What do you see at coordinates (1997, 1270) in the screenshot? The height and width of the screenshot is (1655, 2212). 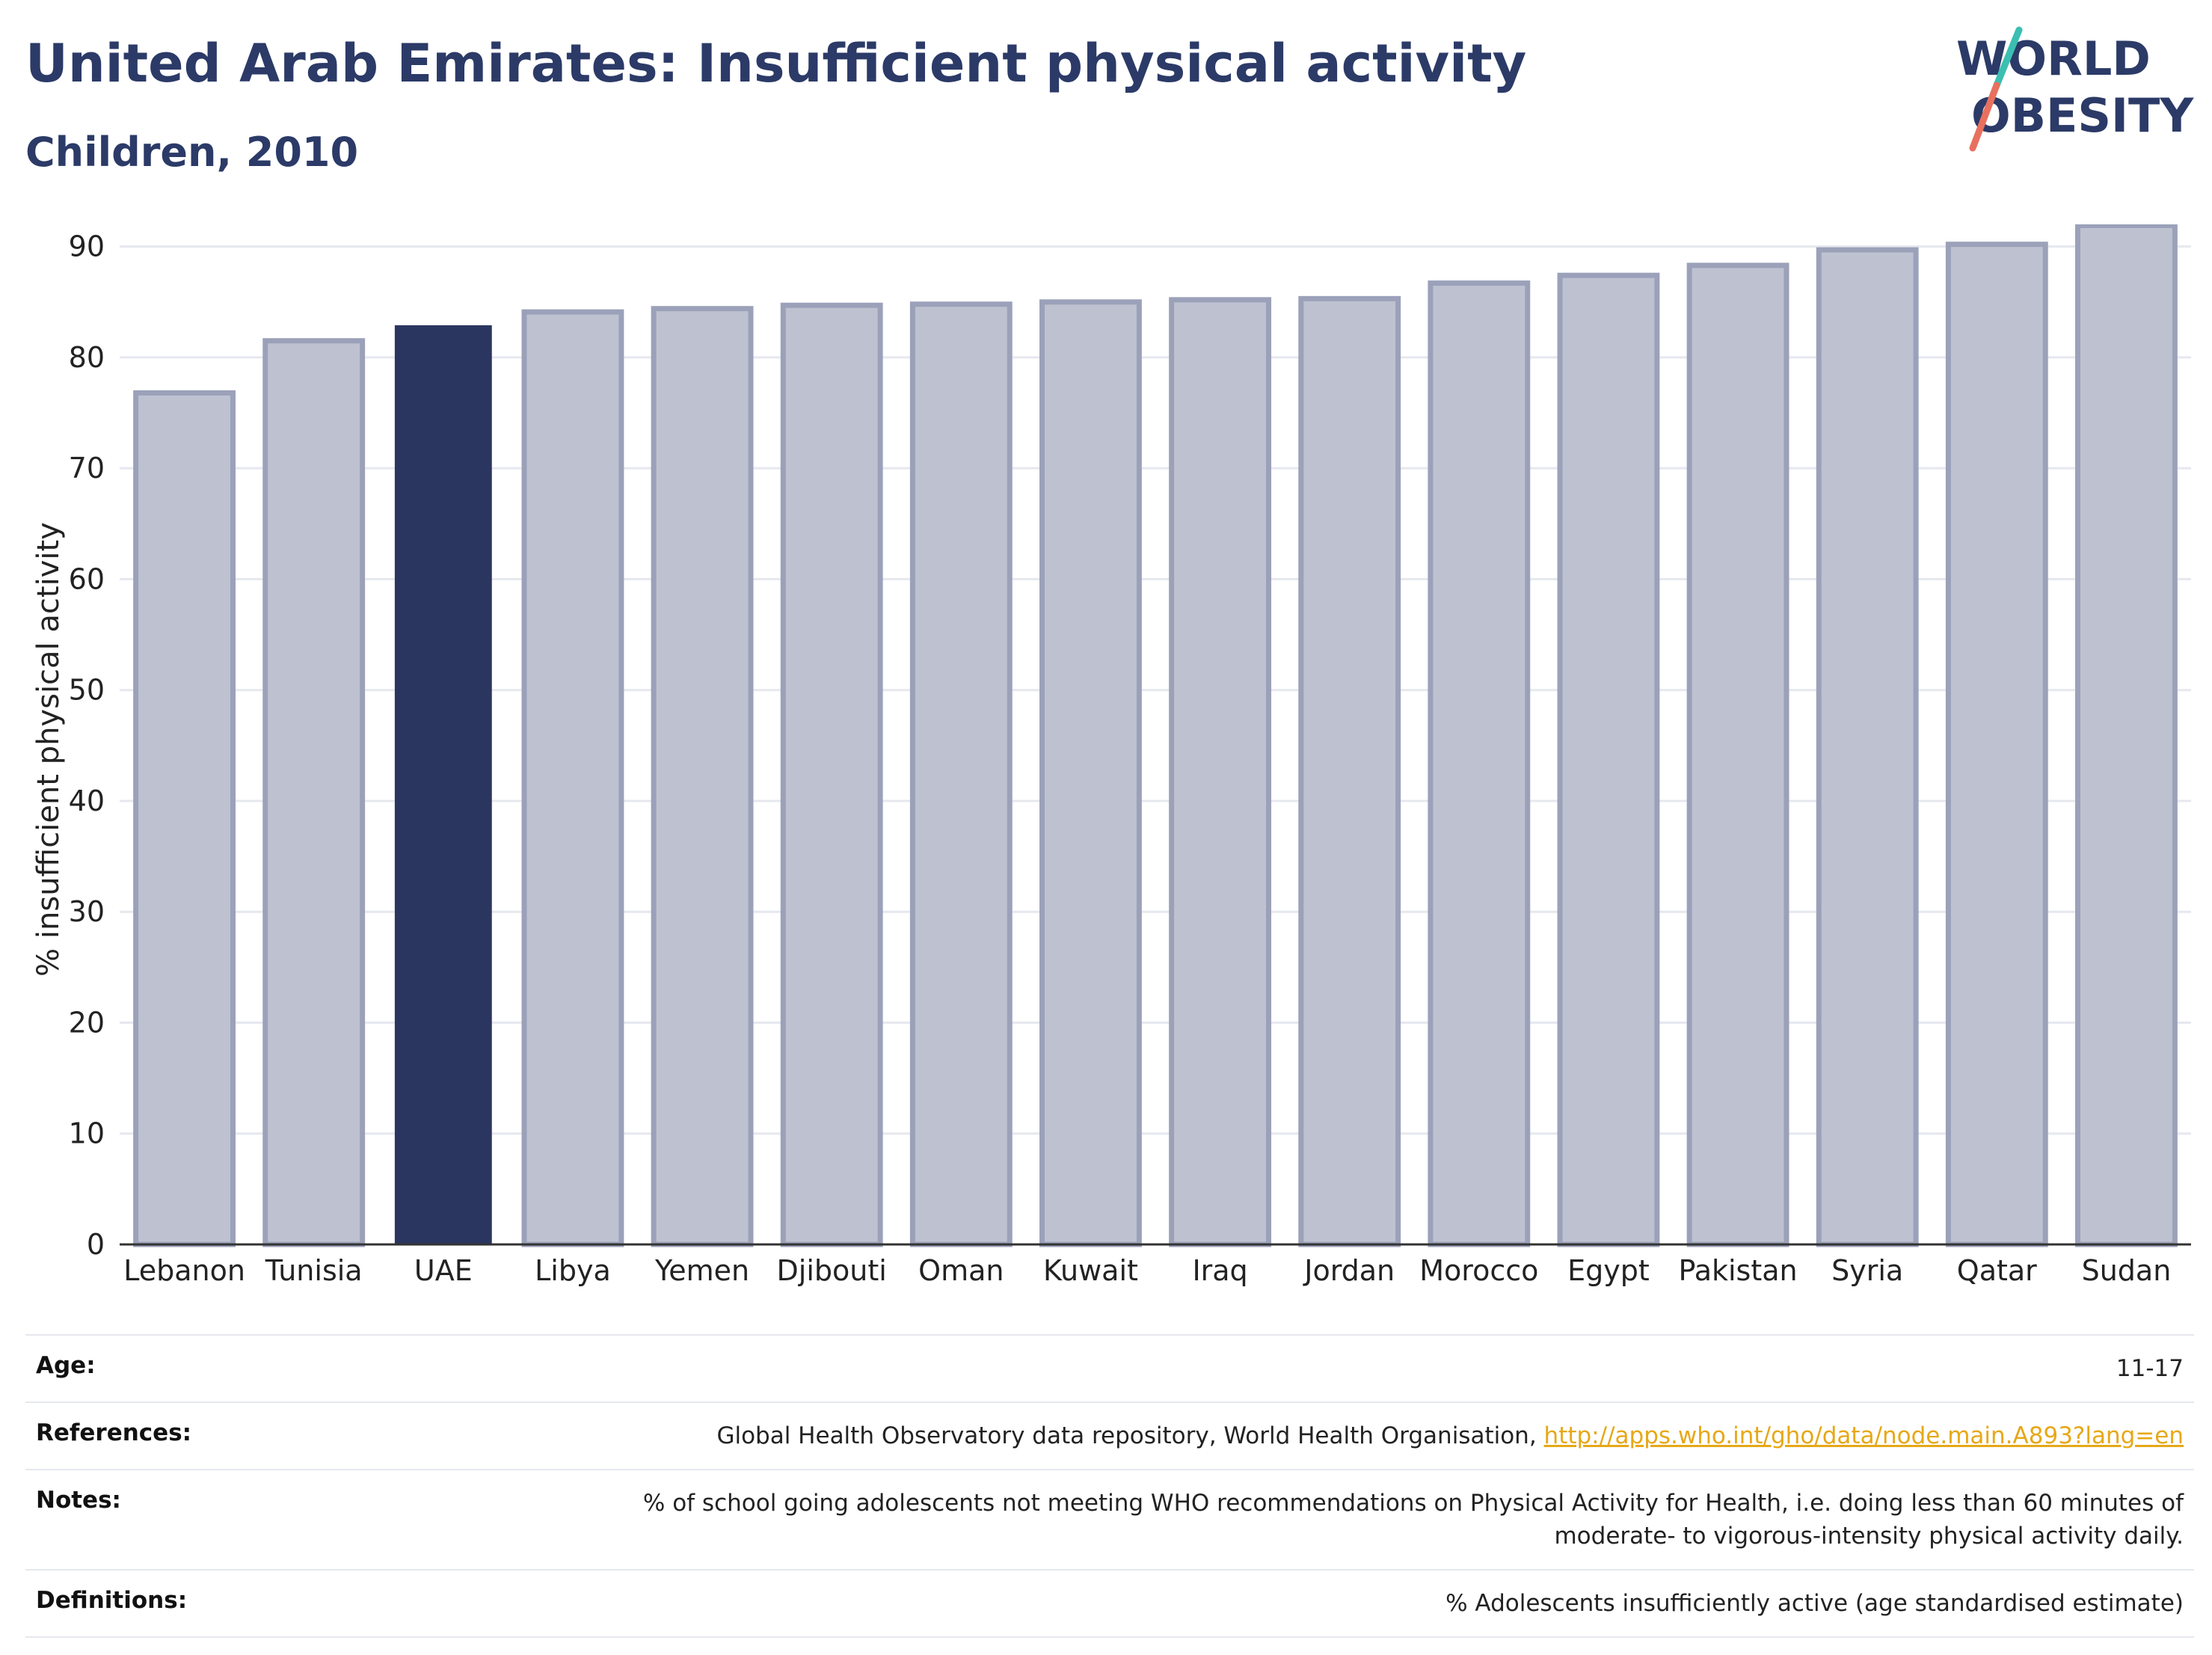 I see `x-tick-label: Qatar` at bounding box center [1997, 1270].